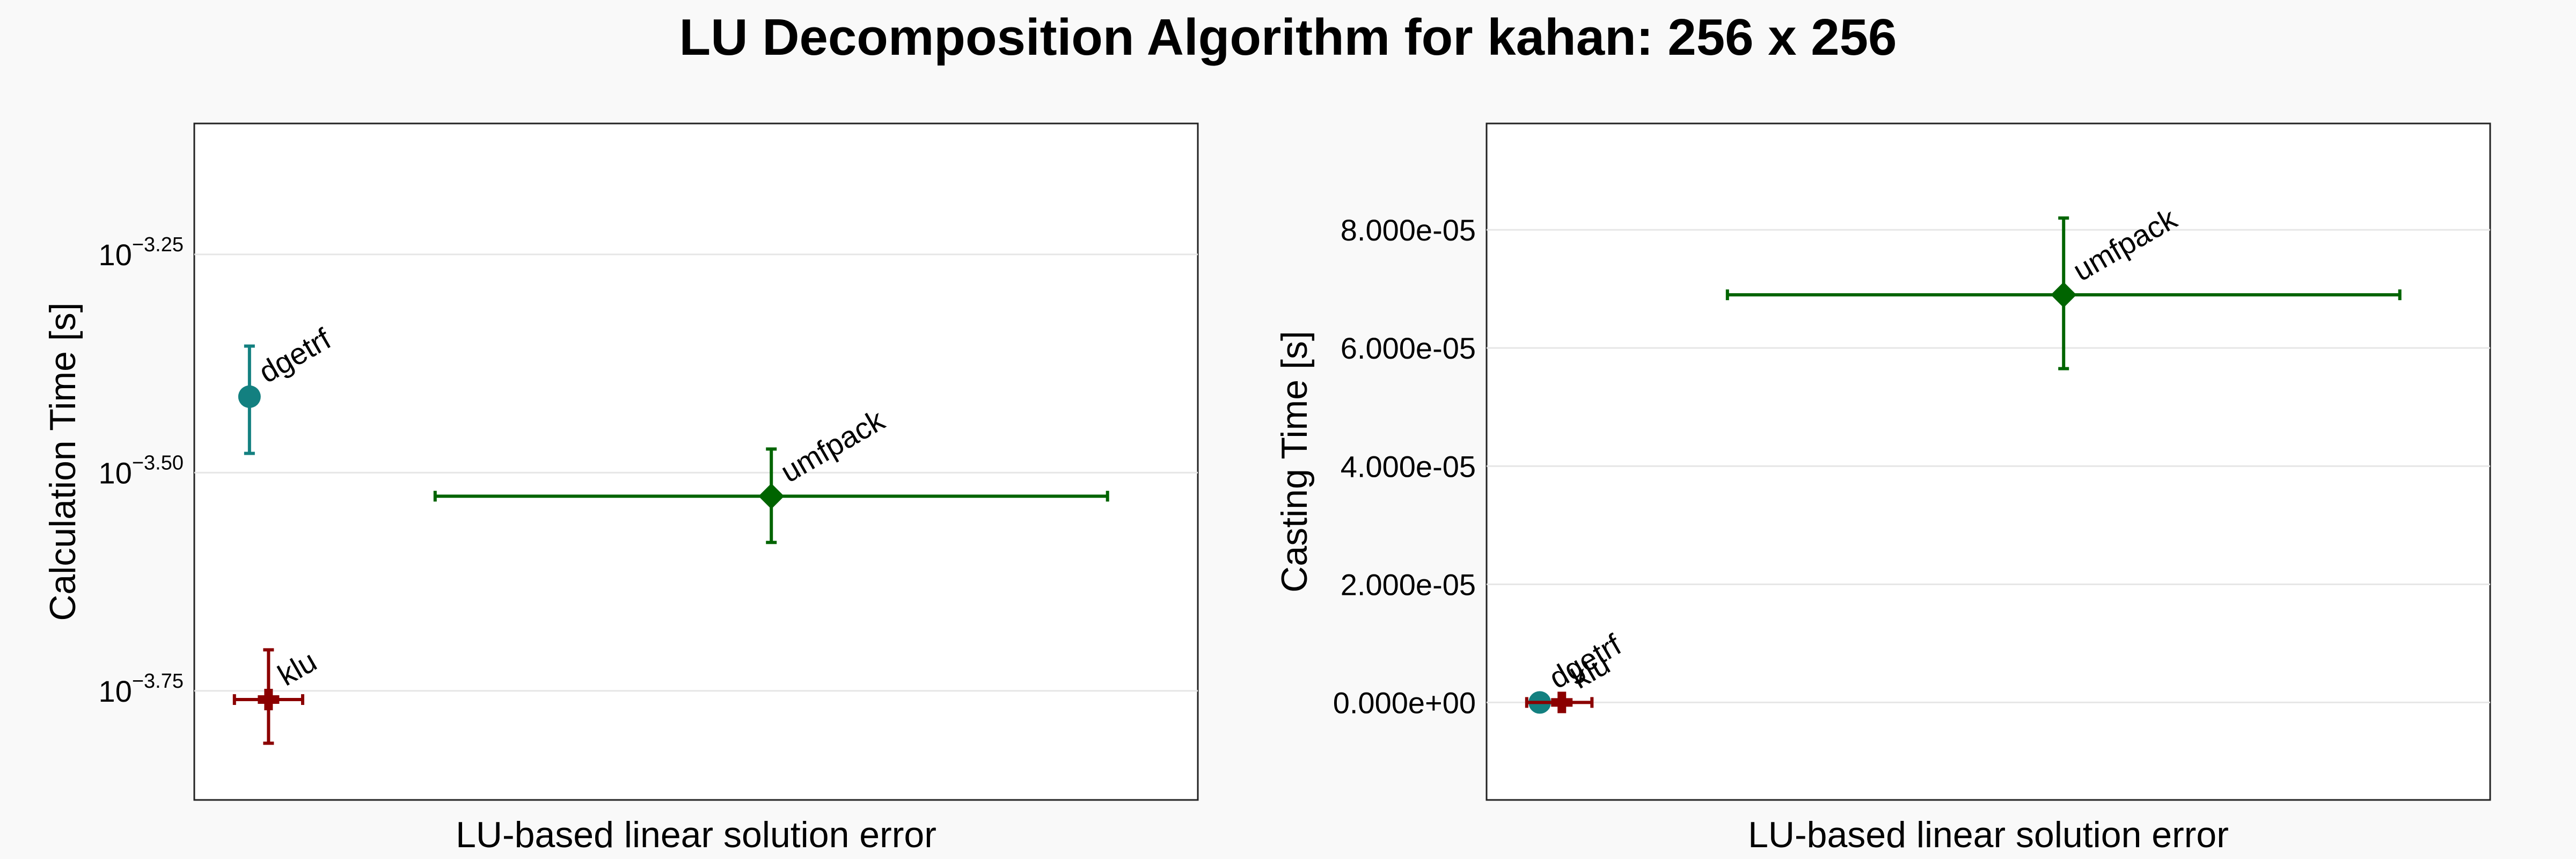 Image resolution: width=2576 pixels, height=859 pixels. I want to click on y-axis-label: Calculation Time [s], so click(62, 461).